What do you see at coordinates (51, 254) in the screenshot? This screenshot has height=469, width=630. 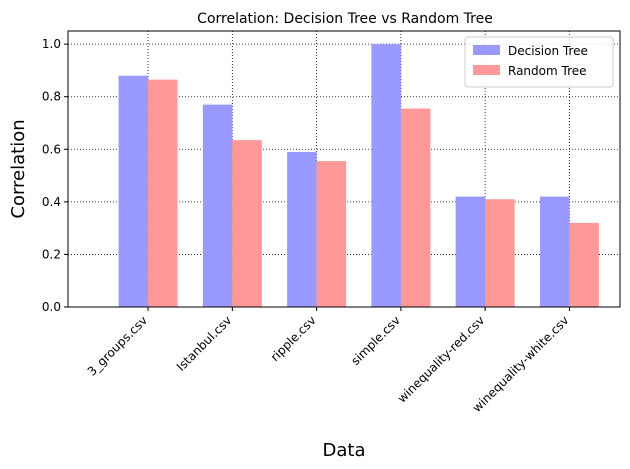 I see `y-tick-label: 0.2` at bounding box center [51, 254].